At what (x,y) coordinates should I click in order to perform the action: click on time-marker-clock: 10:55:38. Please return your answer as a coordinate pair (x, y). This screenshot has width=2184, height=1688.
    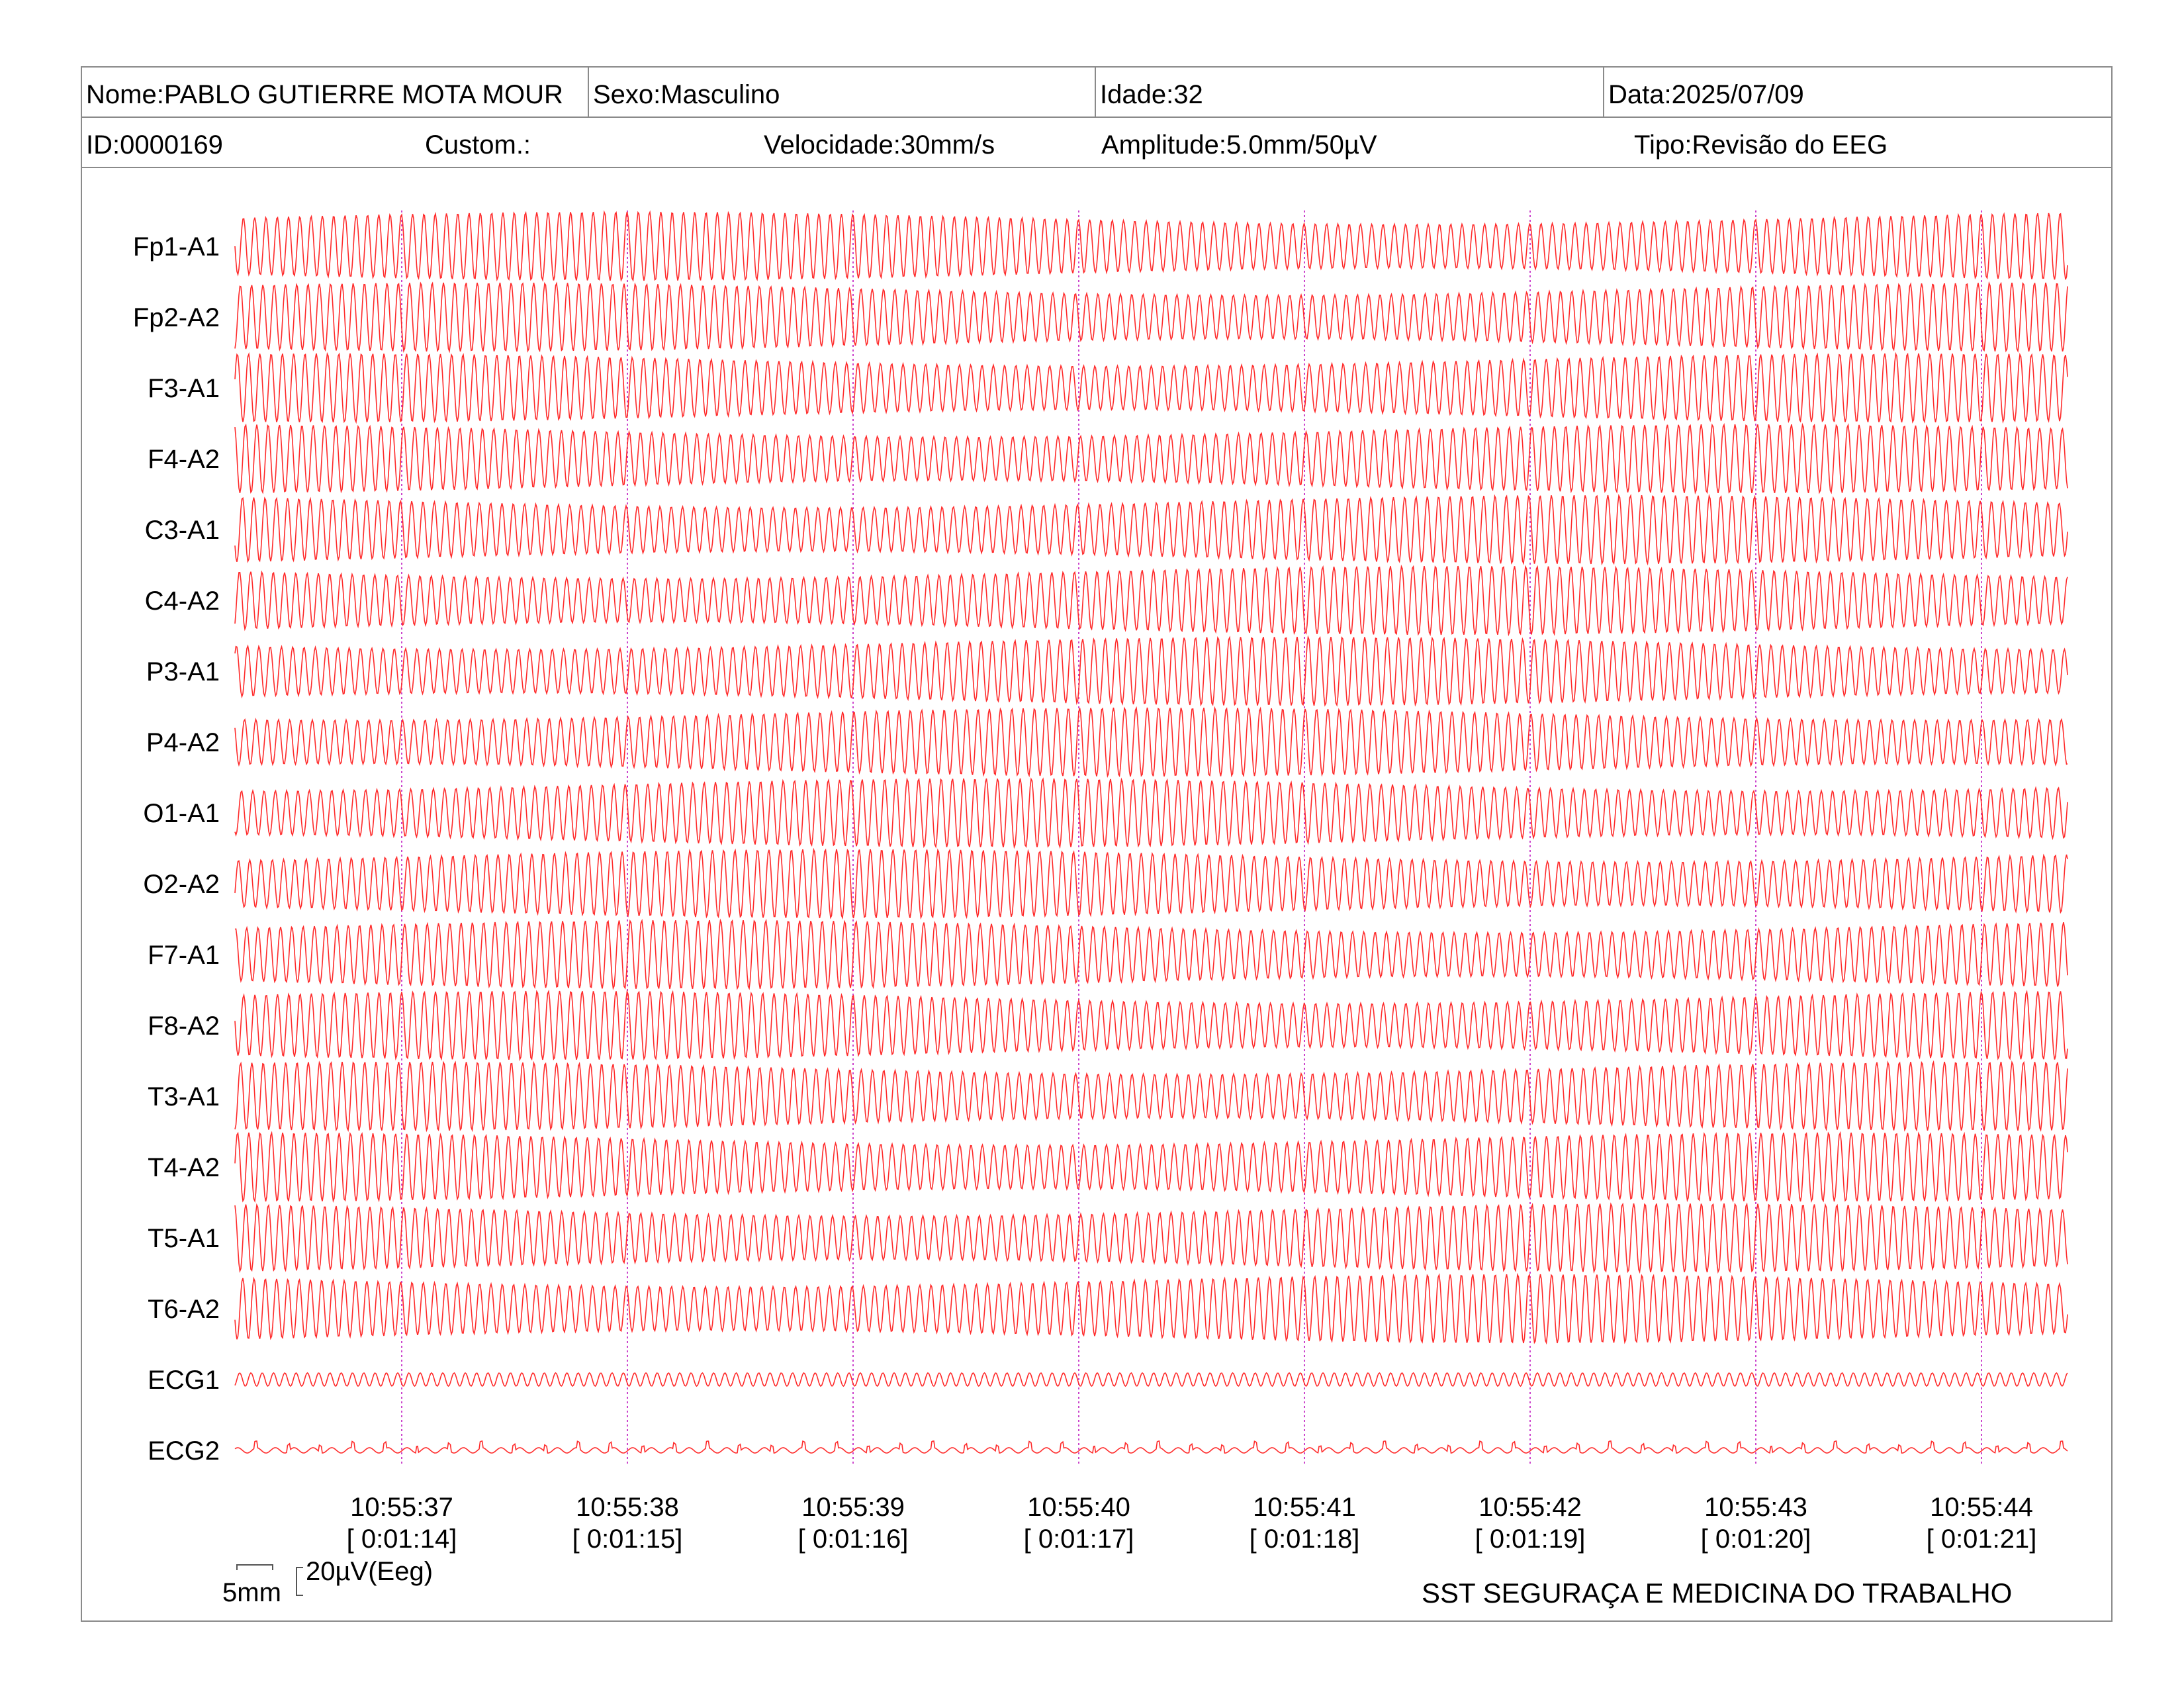
    Looking at the image, I should click on (627, 1507).